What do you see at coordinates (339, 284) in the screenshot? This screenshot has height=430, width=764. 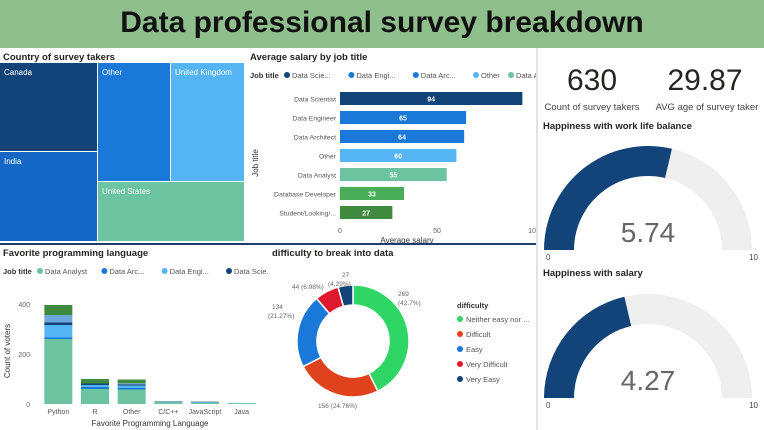 I see `data-label: (4.29%)` at bounding box center [339, 284].